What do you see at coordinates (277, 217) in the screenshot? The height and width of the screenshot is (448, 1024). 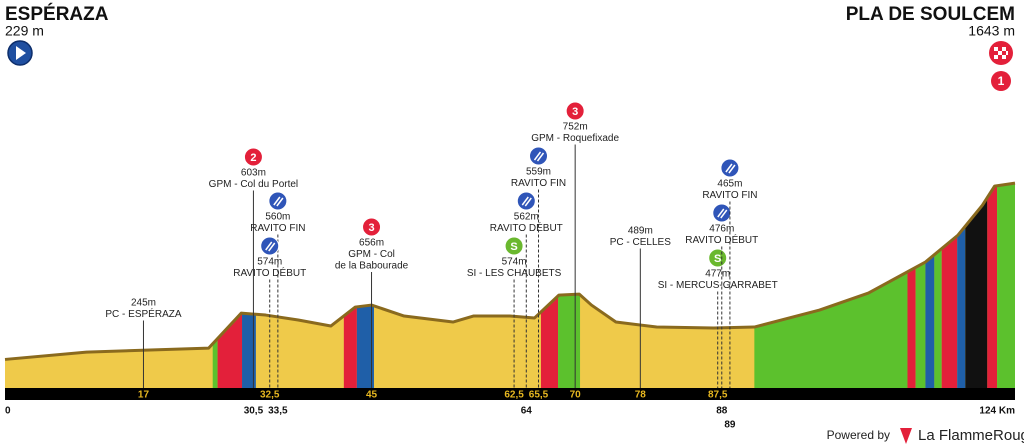 I see `marker-altitude: 560m` at bounding box center [277, 217].